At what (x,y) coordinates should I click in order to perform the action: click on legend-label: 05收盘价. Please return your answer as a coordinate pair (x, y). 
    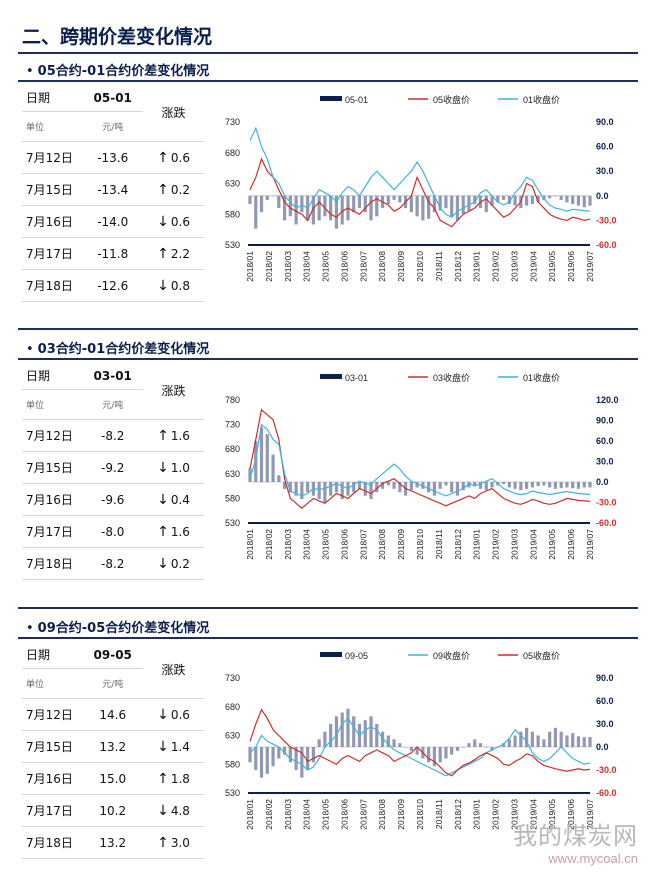
    Looking at the image, I should click on (541, 655).